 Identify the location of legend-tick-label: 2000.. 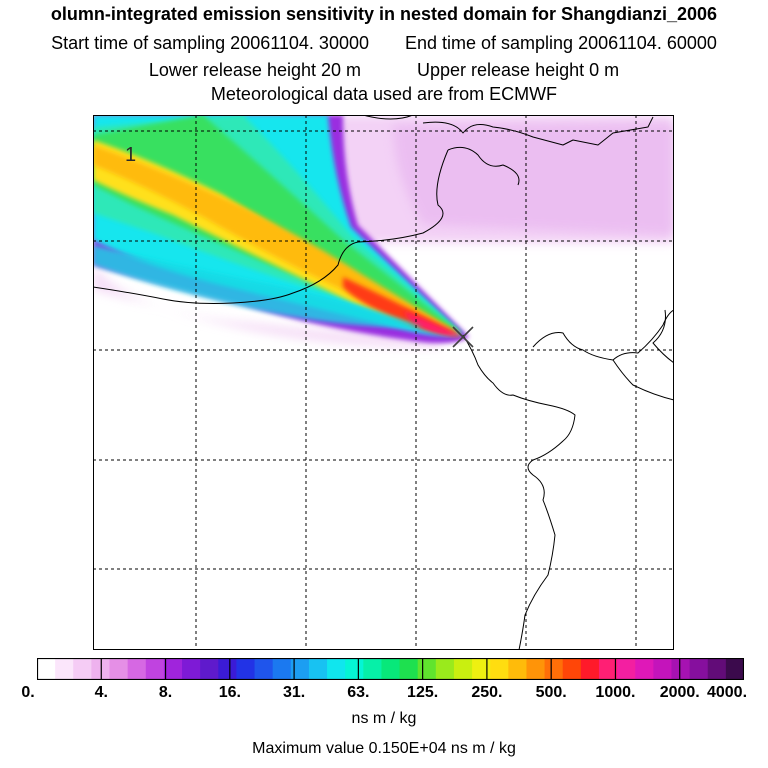
(679, 692).